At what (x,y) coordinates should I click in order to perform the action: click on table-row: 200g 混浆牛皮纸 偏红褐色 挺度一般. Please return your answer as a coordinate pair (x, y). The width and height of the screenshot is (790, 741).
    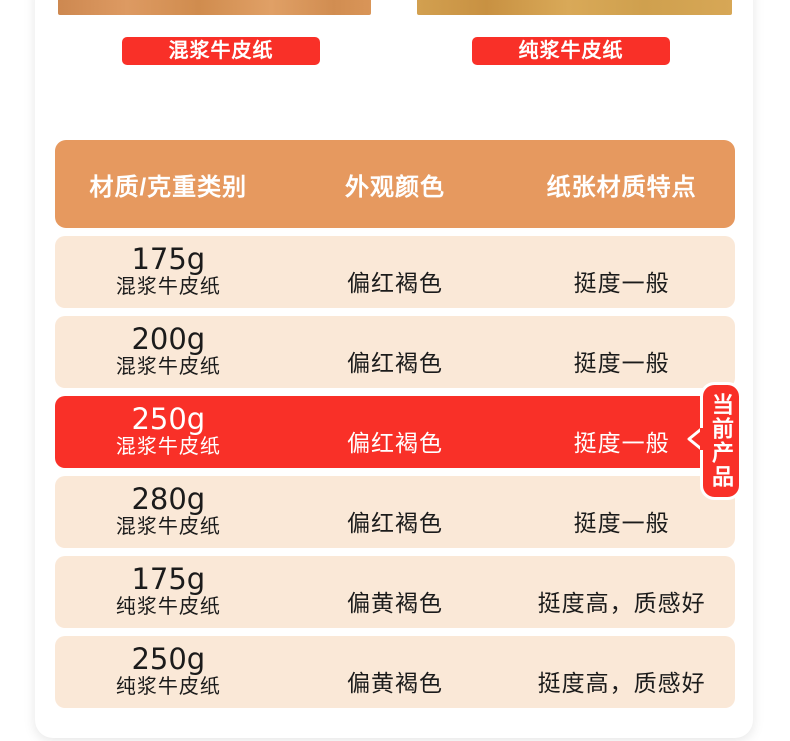
    Looking at the image, I should click on (395, 352).